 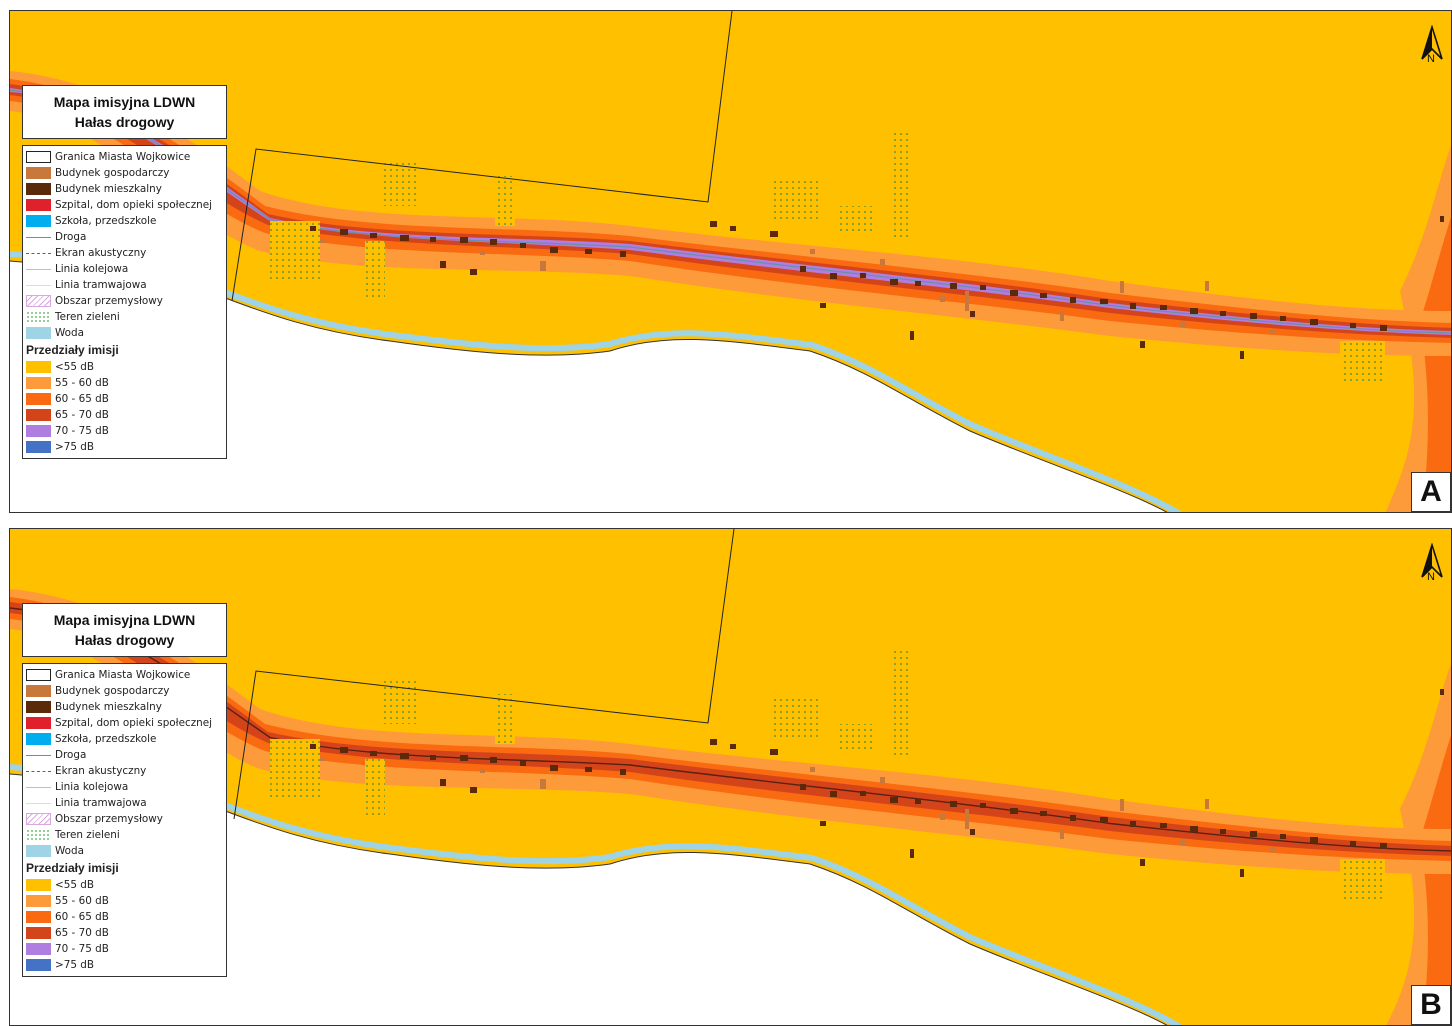 What do you see at coordinates (1431, 1005) in the screenshot?
I see `panel-label-b: B` at bounding box center [1431, 1005].